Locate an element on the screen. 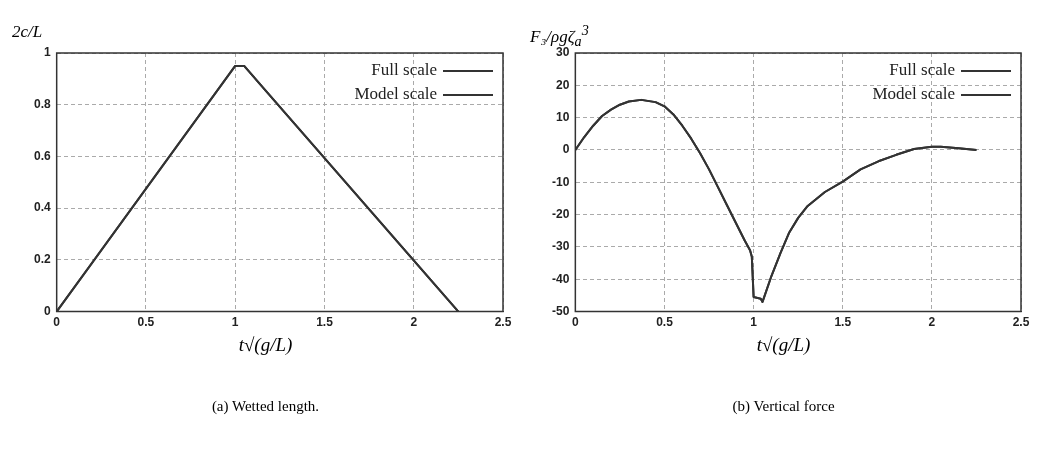  text: (b) Vertical force is located at coordinates (783, 406).